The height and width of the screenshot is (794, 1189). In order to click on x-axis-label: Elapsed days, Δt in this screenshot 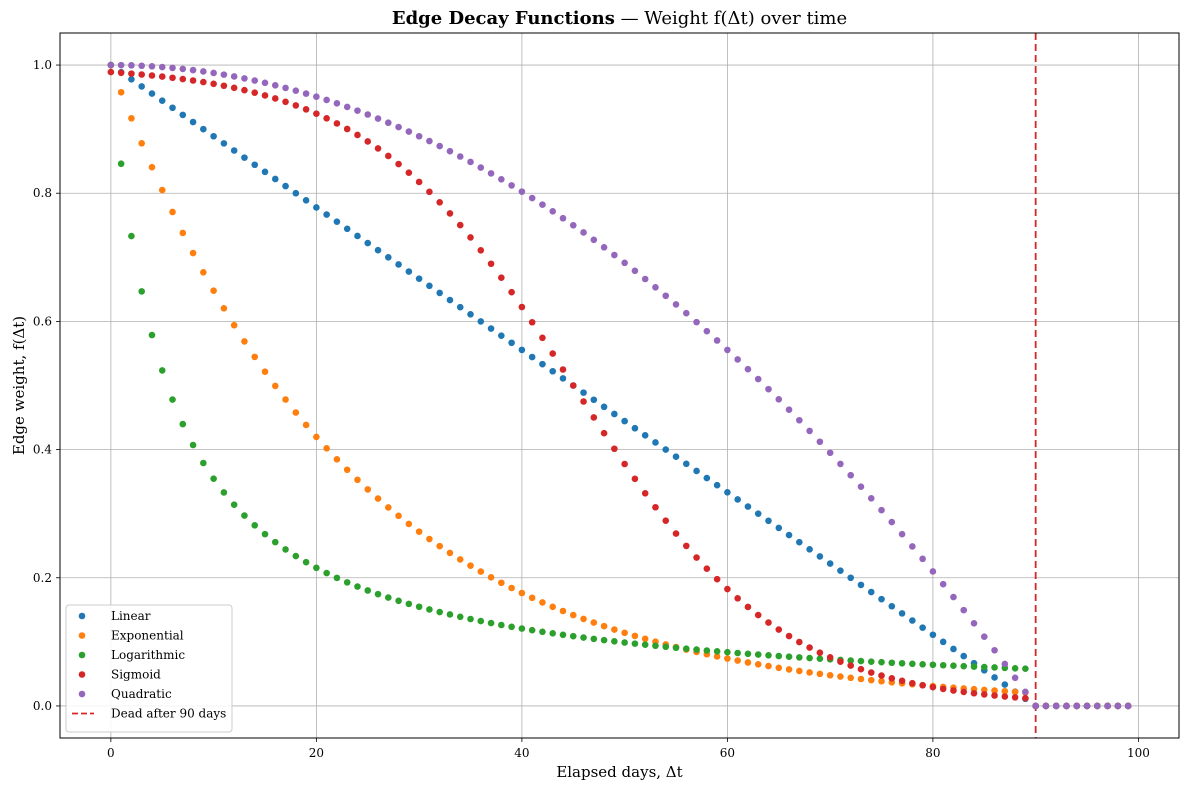, I will do `click(619, 772)`.